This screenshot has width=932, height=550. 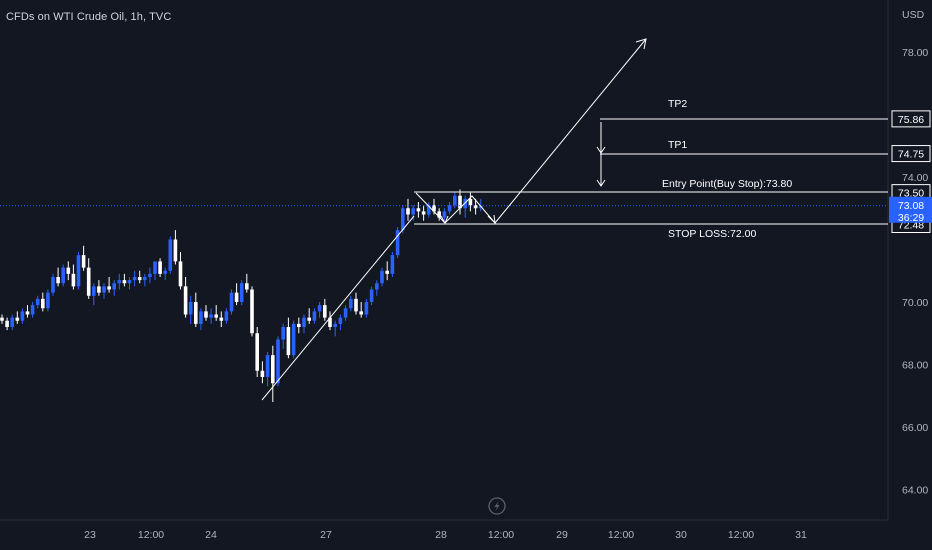 I want to click on stop-loss-label: STOP LOSS:72.00, so click(x=712, y=234).